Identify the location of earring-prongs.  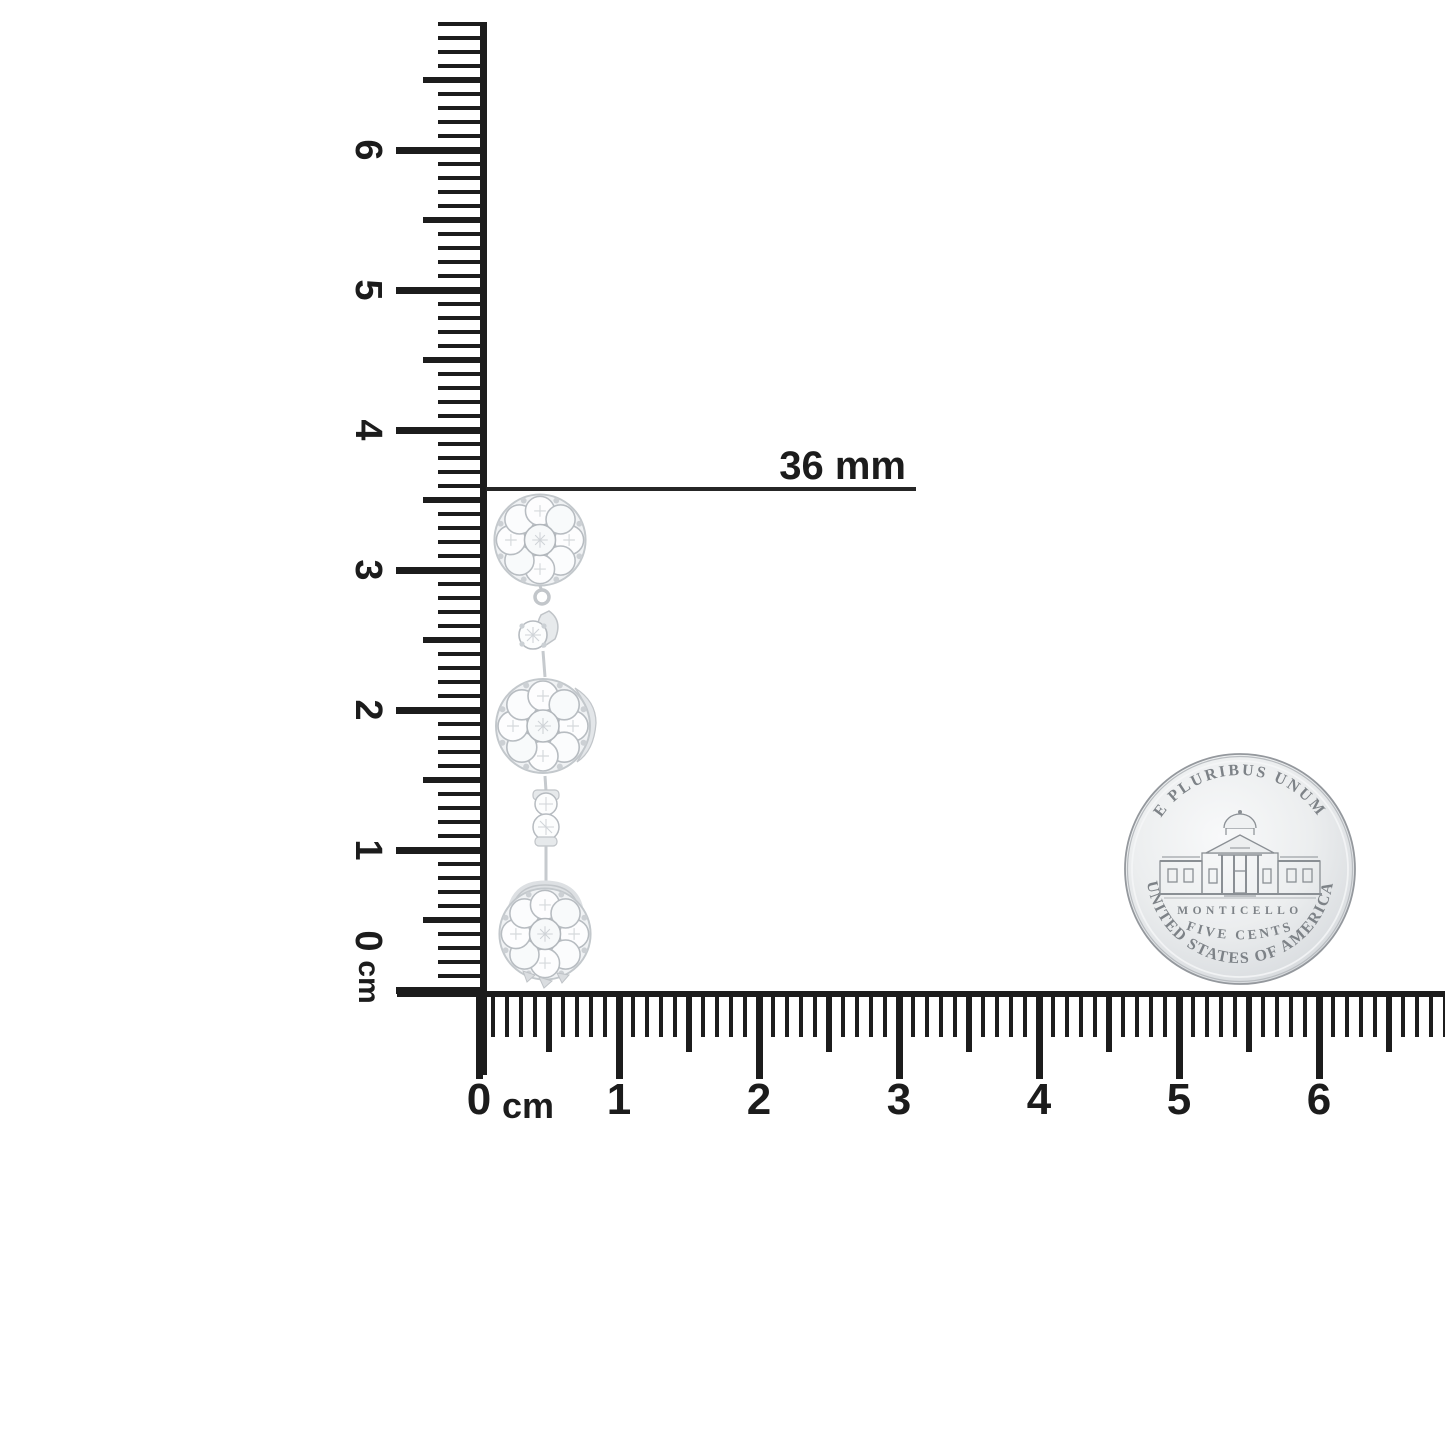
(546, 979).